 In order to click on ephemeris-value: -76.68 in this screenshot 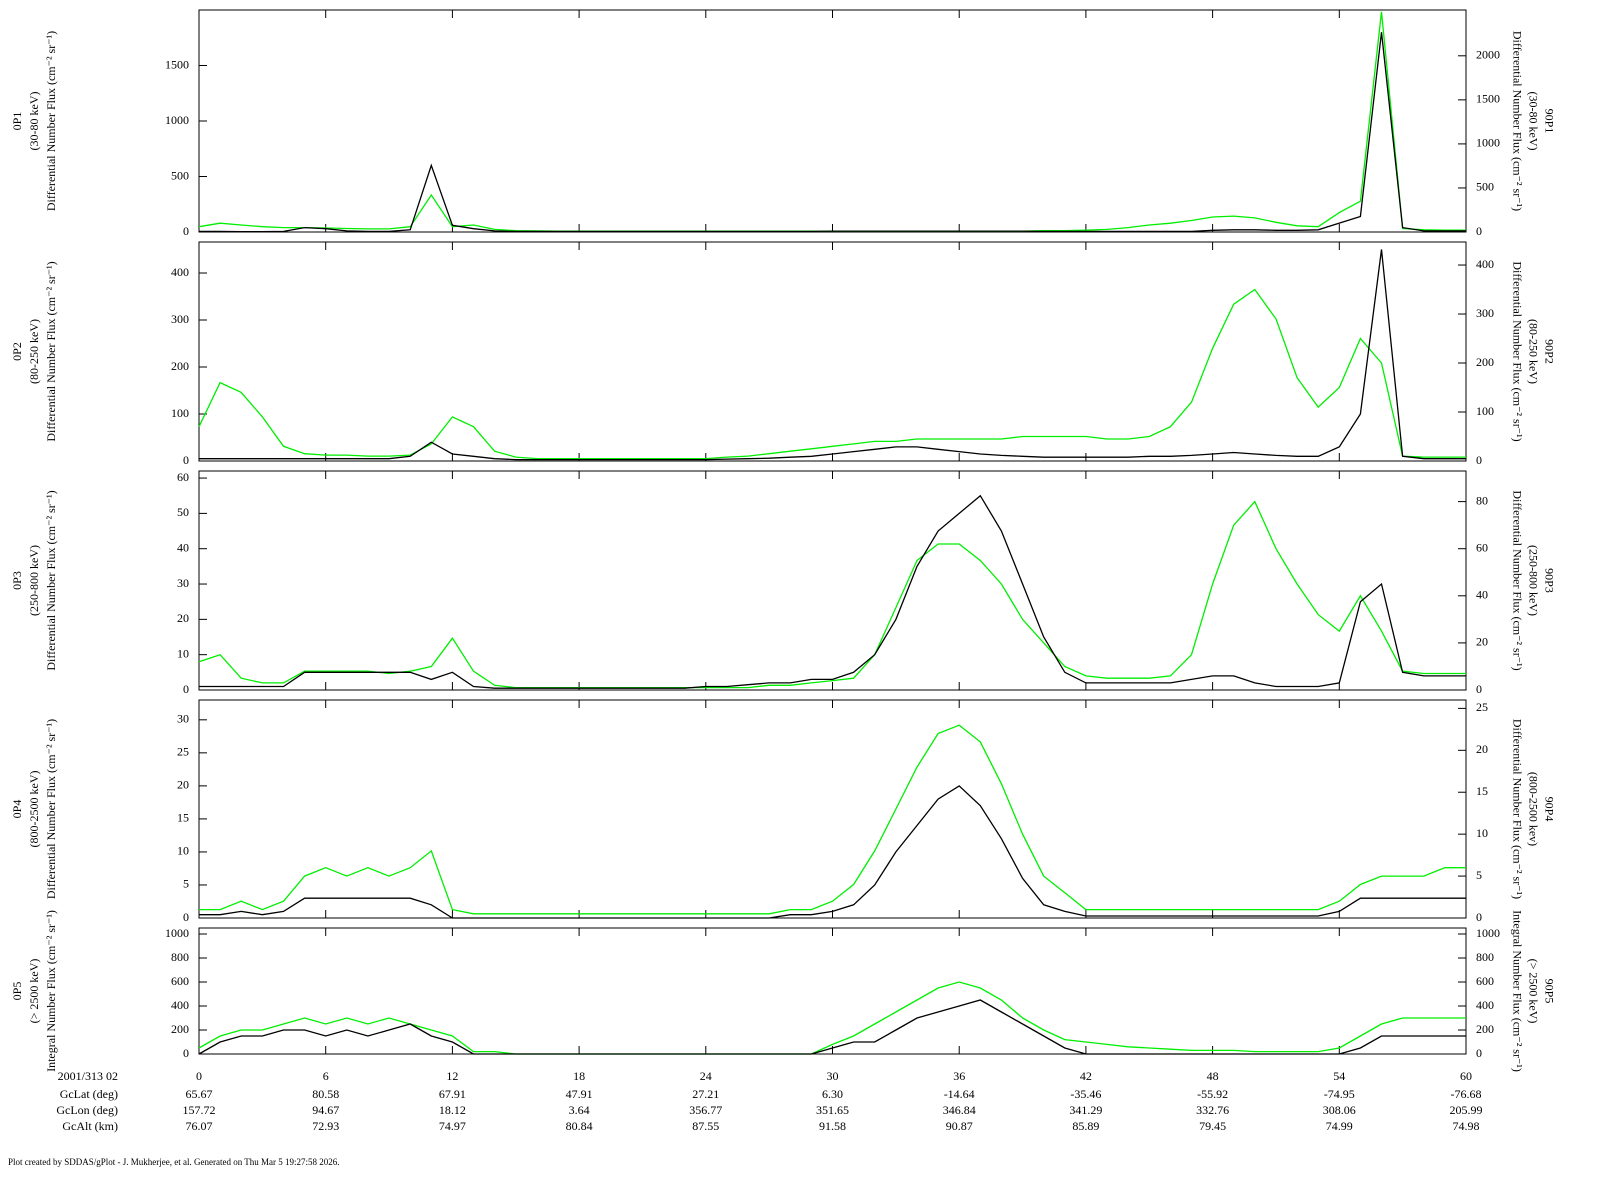, I will do `click(1466, 1094)`.